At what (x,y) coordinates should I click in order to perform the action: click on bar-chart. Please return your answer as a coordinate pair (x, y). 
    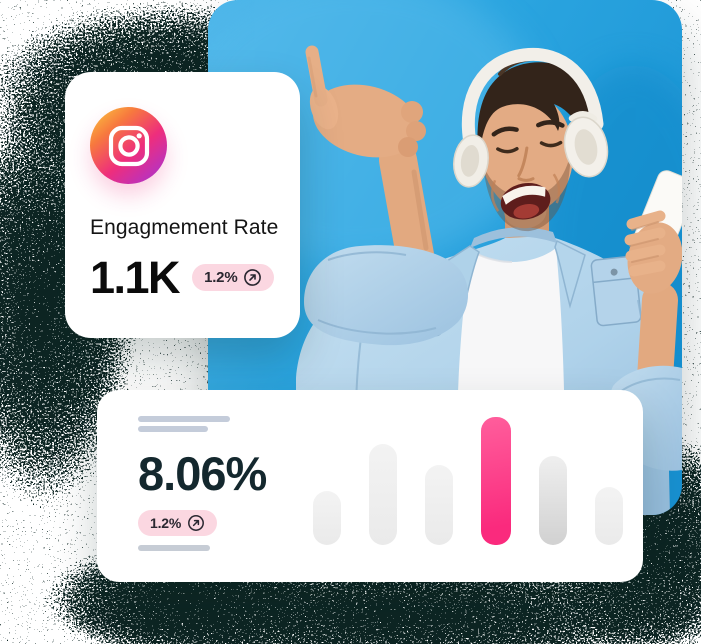
    Looking at the image, I should click on (468, 481).